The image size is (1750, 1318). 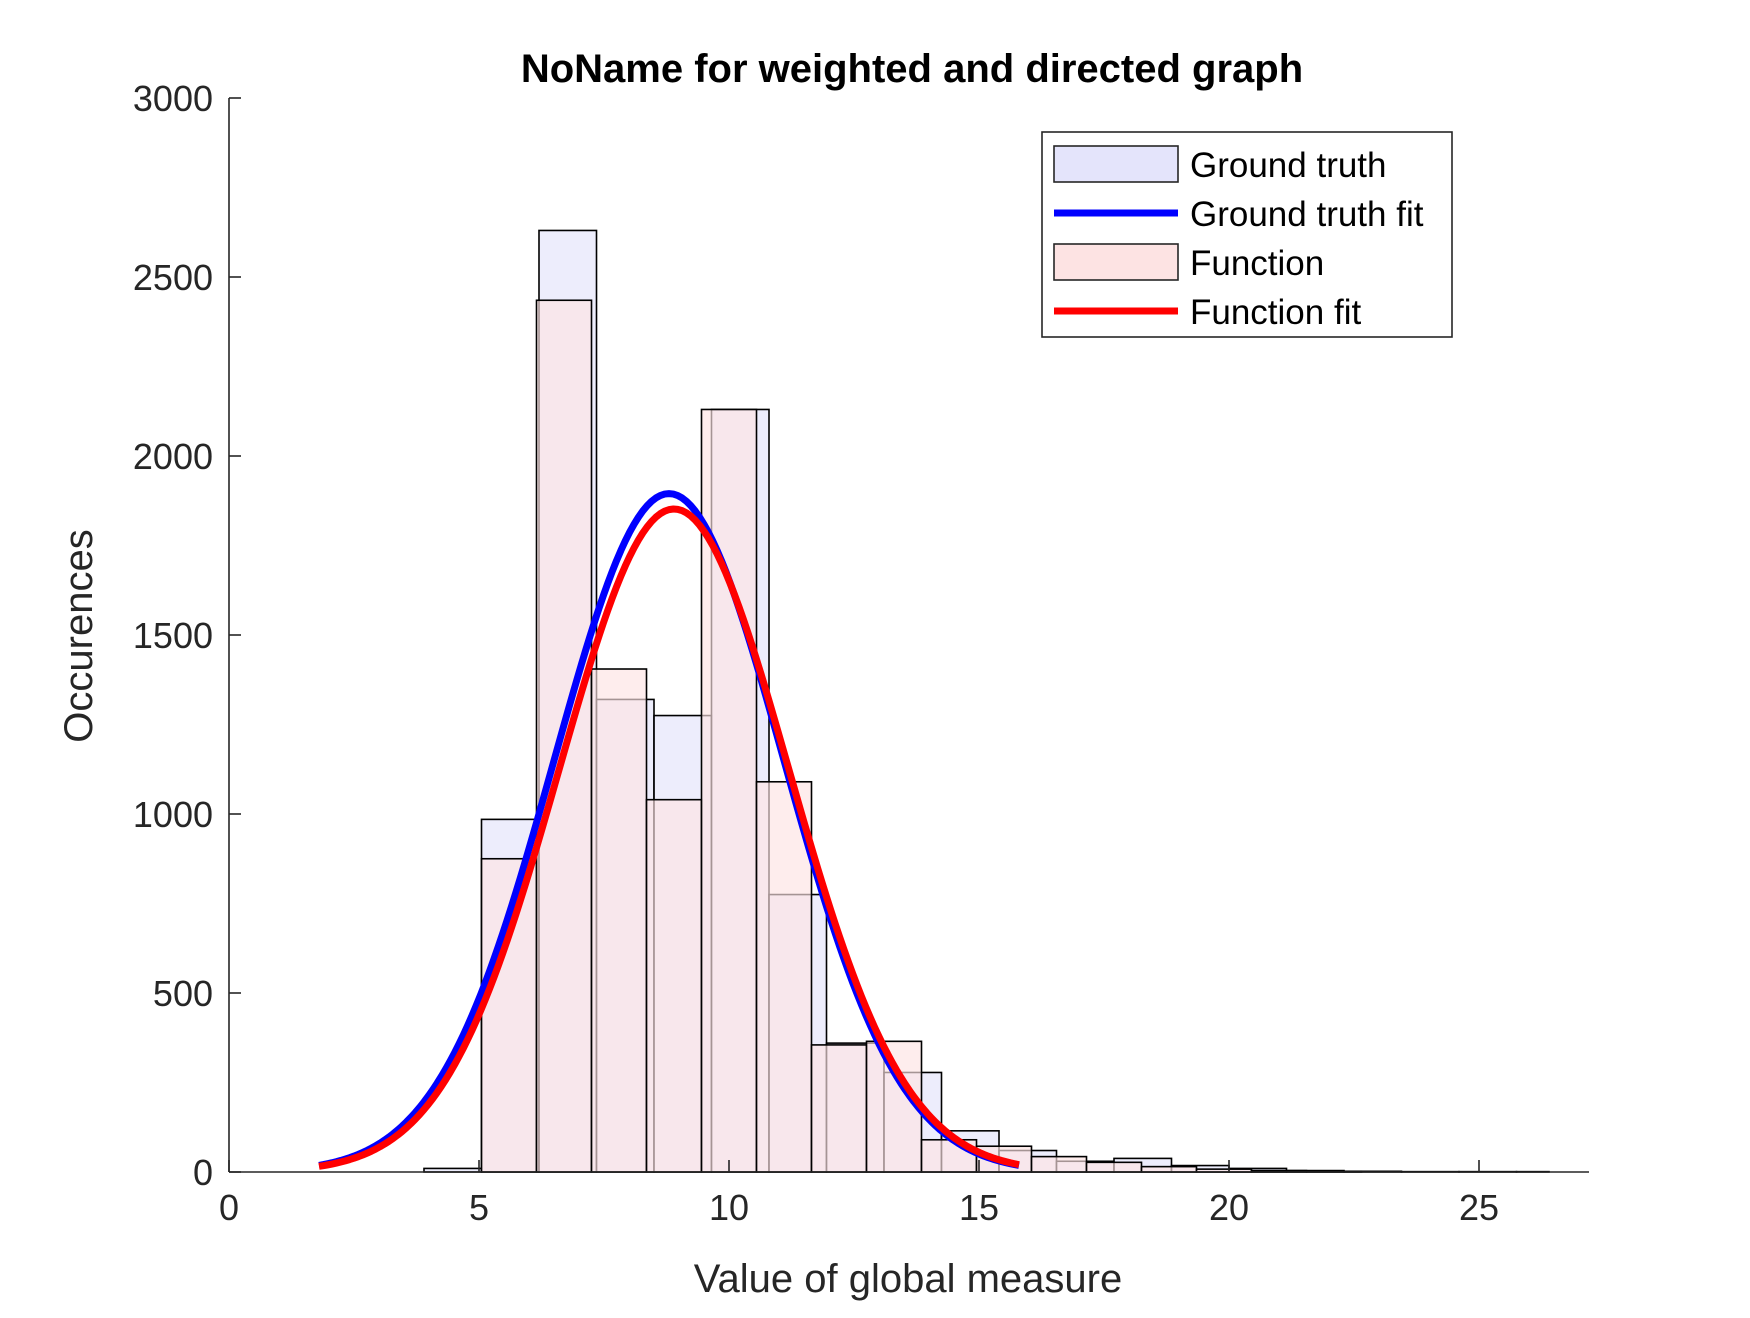 I want to click on x-tick-label: 0, so click(x=229, y=1207).